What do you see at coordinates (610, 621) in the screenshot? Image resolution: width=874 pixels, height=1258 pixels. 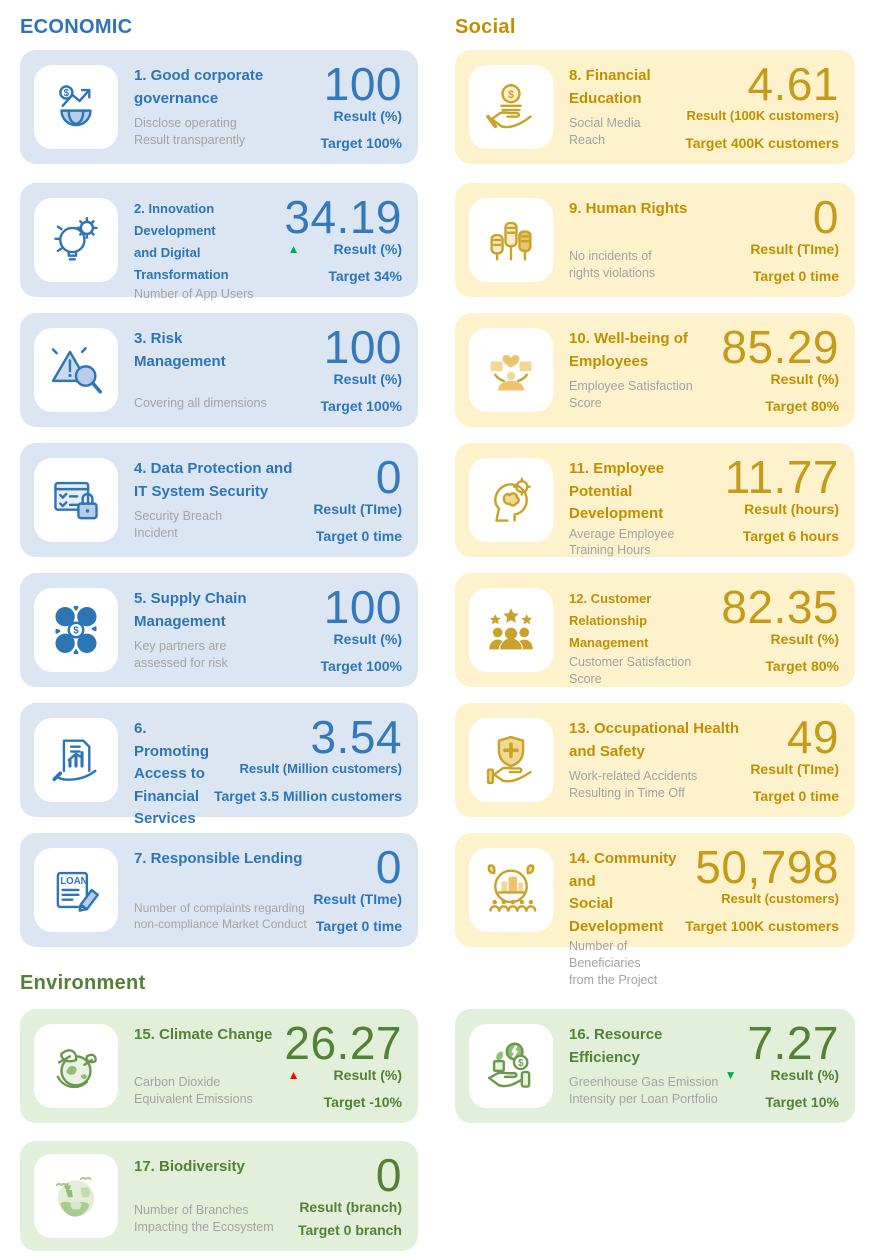 I see `card-title: 12. Customer Relationship Management` at bounding box center [610, 621].